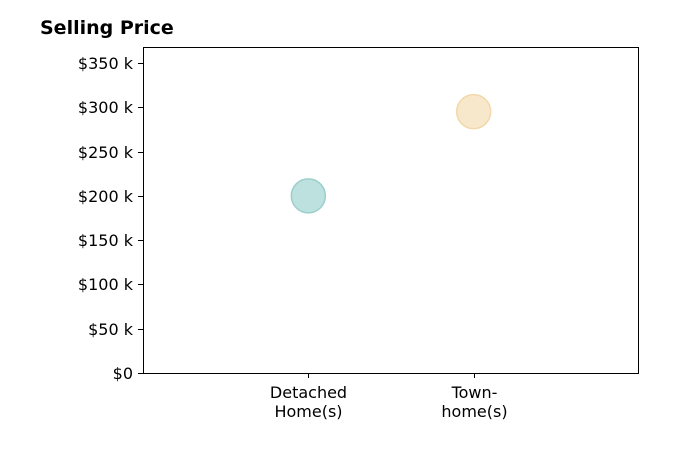 The height and width of the screenshot is (462, 679). I want to click on chart-title: Selling Price, so click(107, 28).